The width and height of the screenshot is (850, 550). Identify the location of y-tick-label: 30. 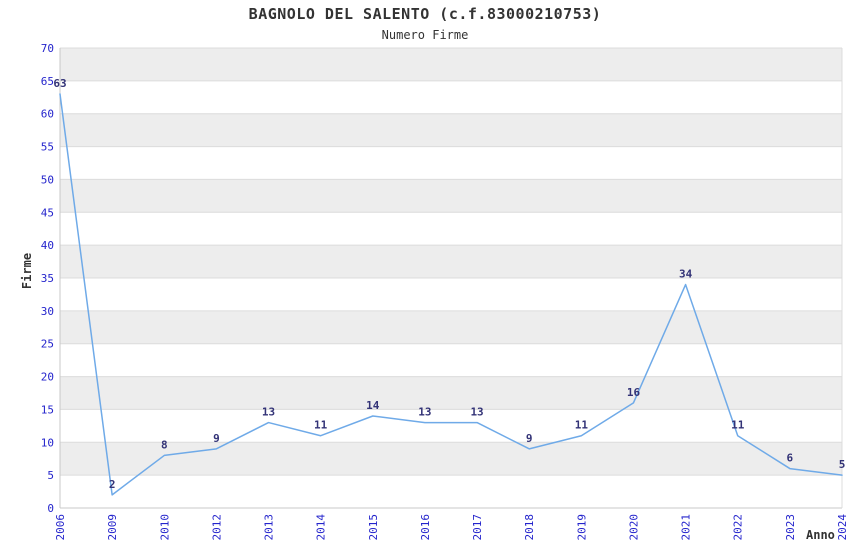
(47, 311).